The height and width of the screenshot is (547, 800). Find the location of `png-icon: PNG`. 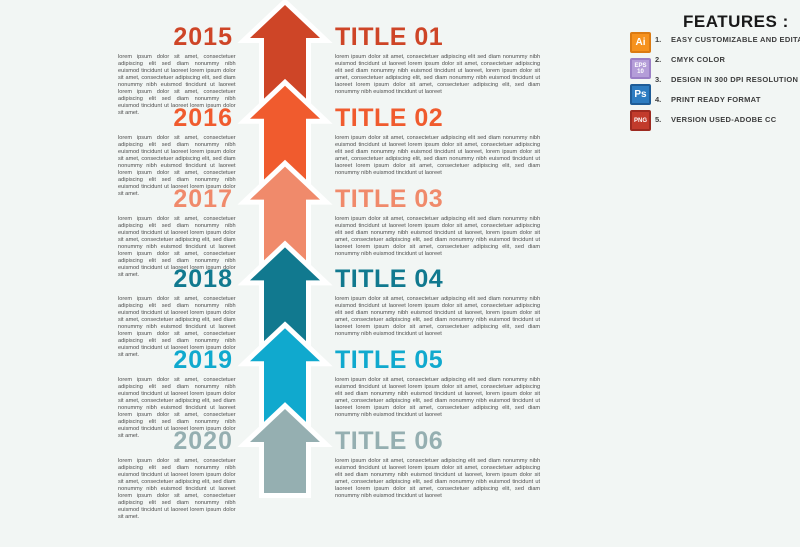

png-icon: PNG is located at coordinates (640, 120).